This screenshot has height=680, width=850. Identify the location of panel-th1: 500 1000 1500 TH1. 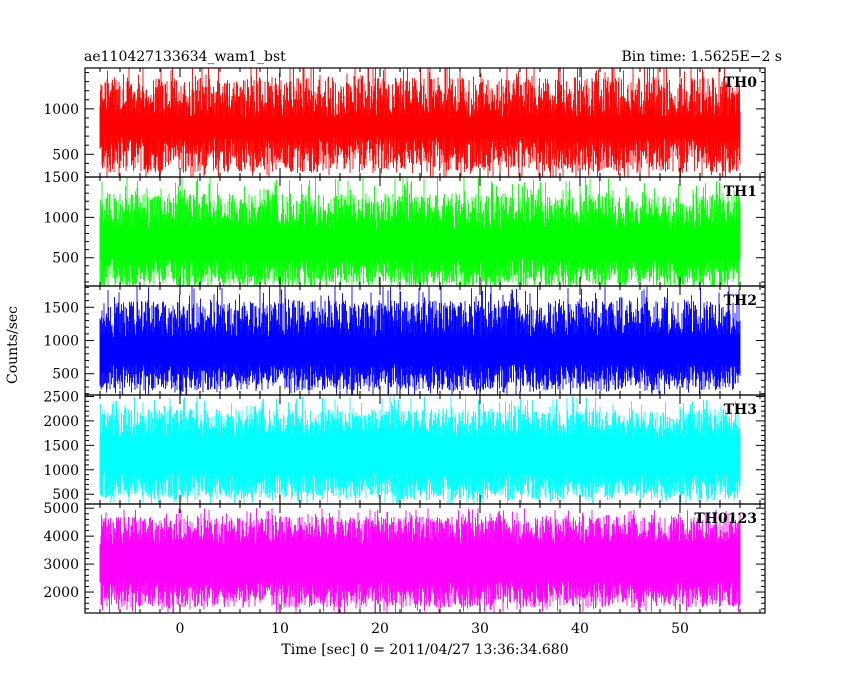
(404, 228).